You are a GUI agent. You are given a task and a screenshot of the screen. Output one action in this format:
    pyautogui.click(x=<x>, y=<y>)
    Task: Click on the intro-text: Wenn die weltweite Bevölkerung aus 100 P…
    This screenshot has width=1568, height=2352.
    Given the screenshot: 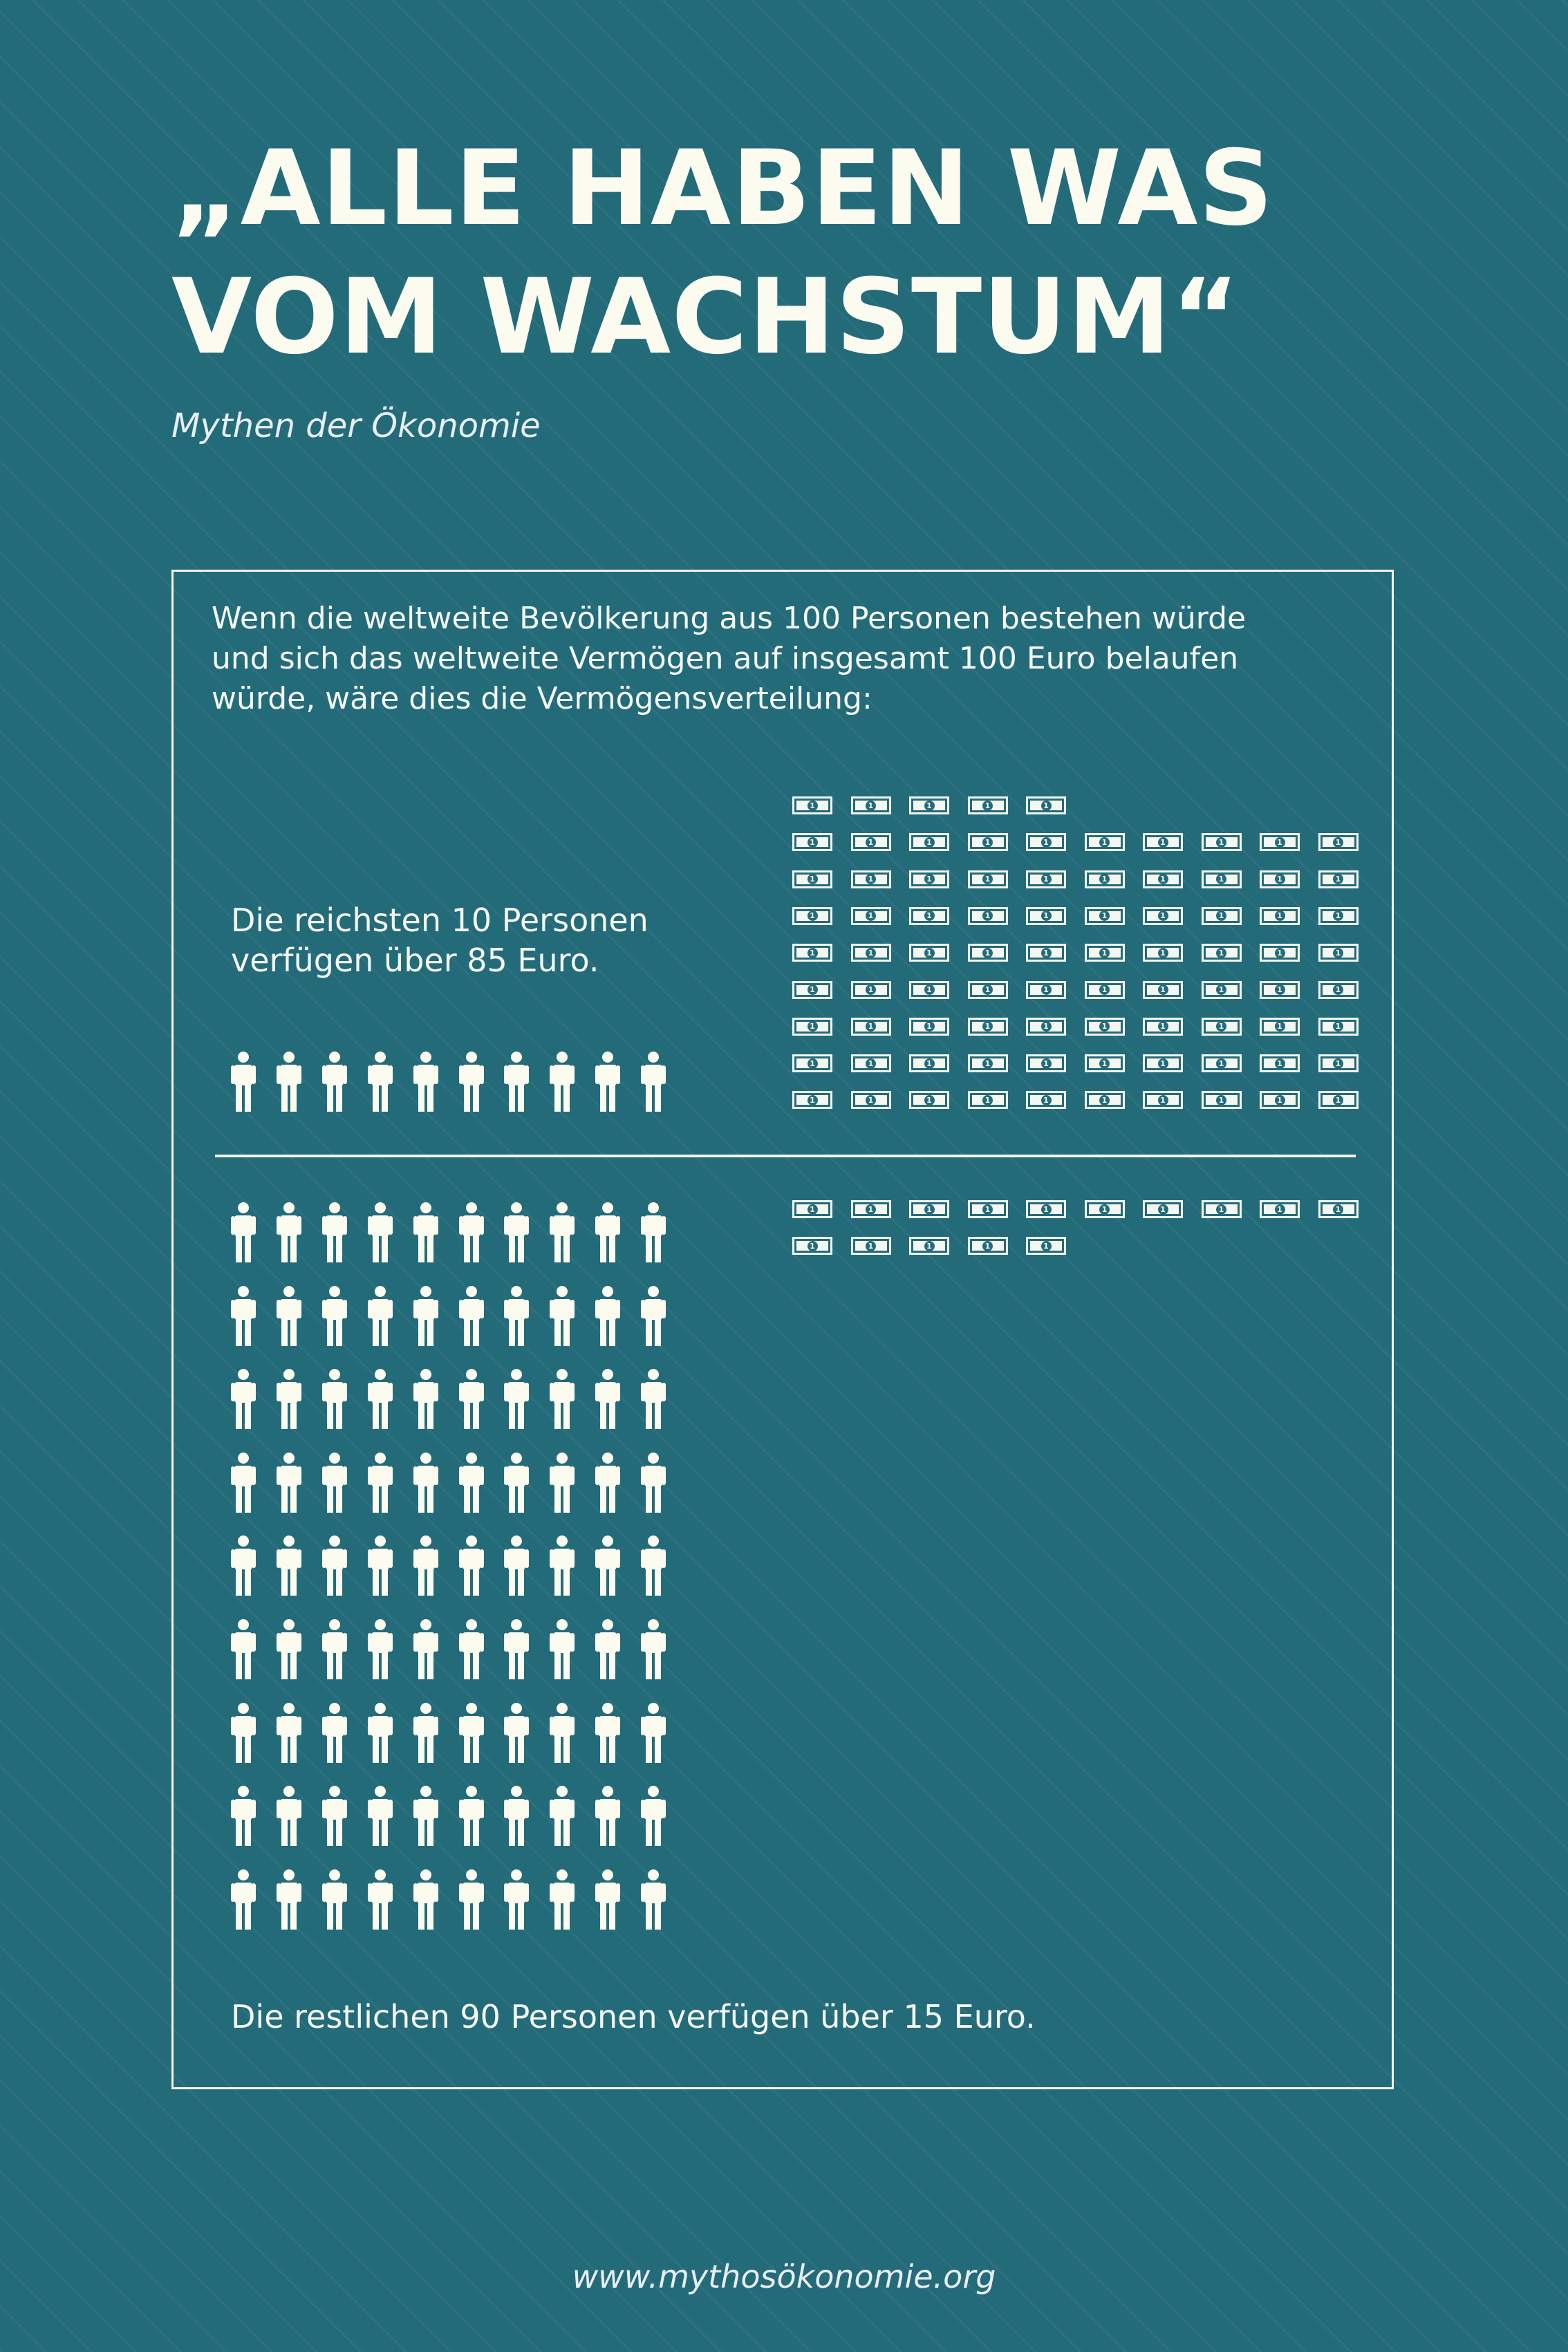 What is the action you would take?
    pyautogui.click(x=729, y=658)
    